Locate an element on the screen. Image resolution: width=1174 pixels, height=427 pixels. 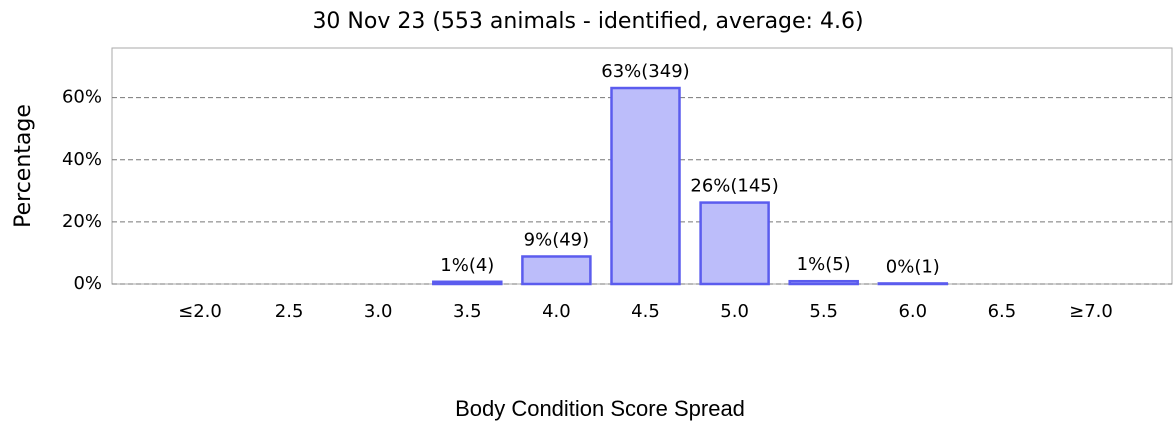
value-label: 0%(1) is located at coordinates (913, 266).